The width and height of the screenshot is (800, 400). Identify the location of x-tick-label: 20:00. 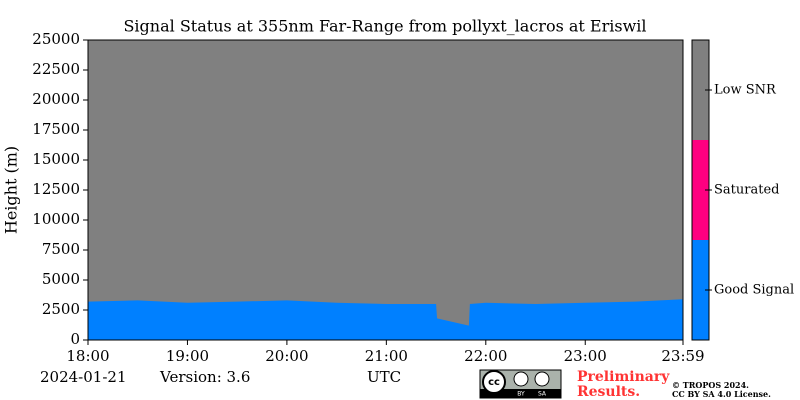
(286, 356).